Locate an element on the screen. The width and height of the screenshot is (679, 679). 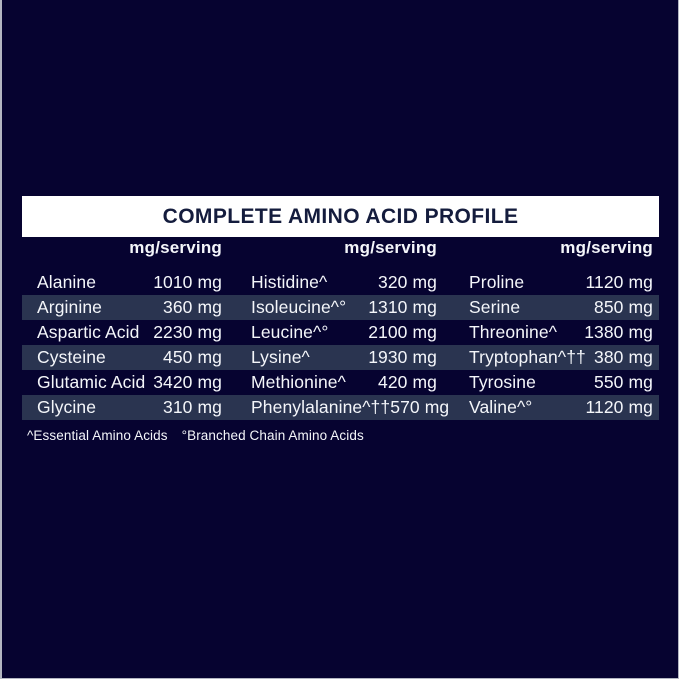
amino-value: 550 mg is located at coordinates (623, 382).